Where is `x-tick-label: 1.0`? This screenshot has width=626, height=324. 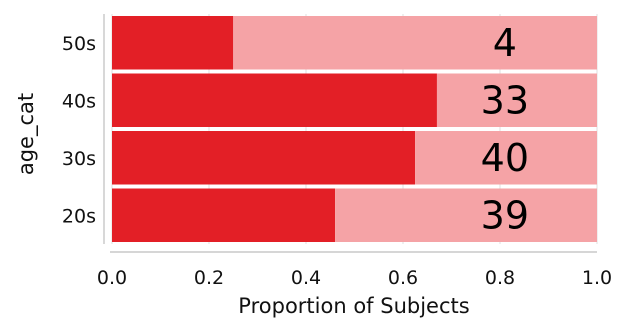 x-tick-label: 1.0 is located at coordinates (597, 278).